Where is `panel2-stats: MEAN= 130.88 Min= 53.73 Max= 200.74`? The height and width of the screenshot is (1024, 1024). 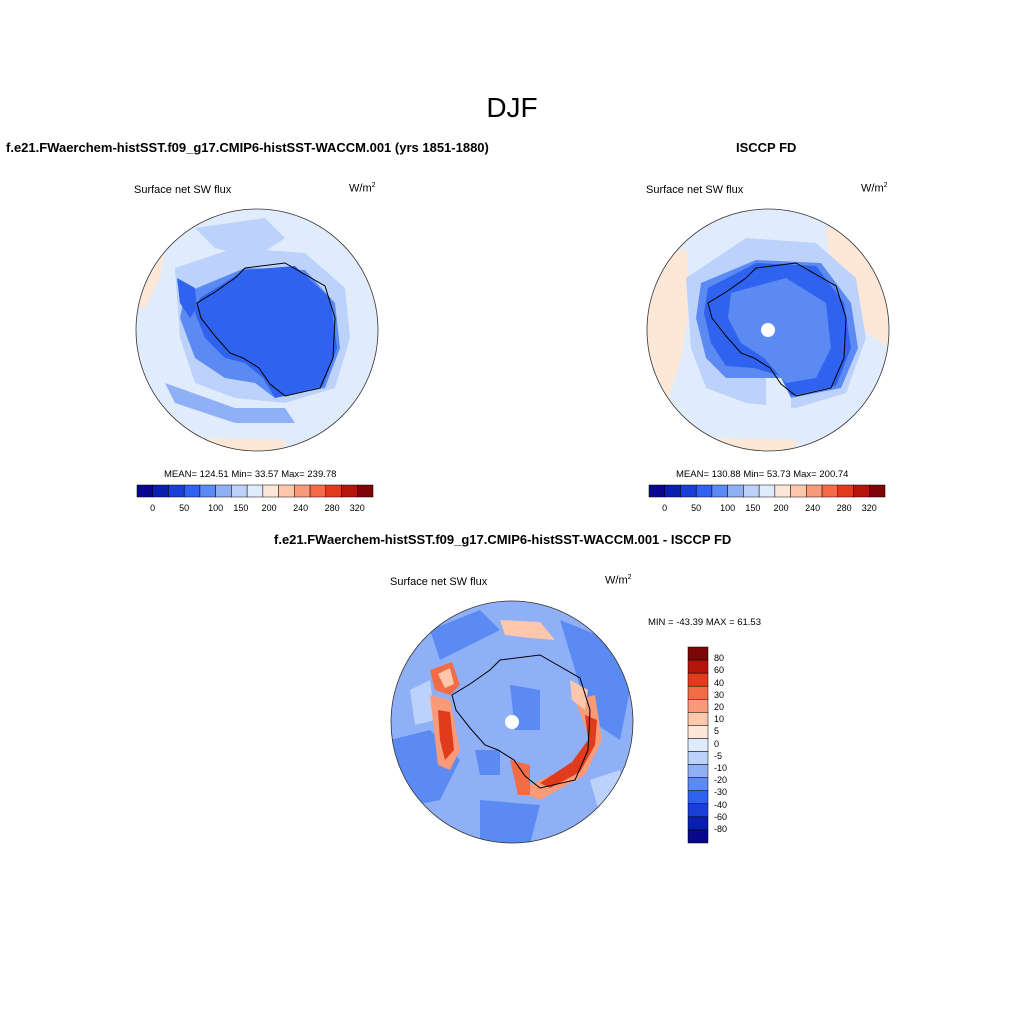
panel2-stats: MEAN= 130.88 Min= 53.73 Max= 200.74 is located at coordinates (762, 474).